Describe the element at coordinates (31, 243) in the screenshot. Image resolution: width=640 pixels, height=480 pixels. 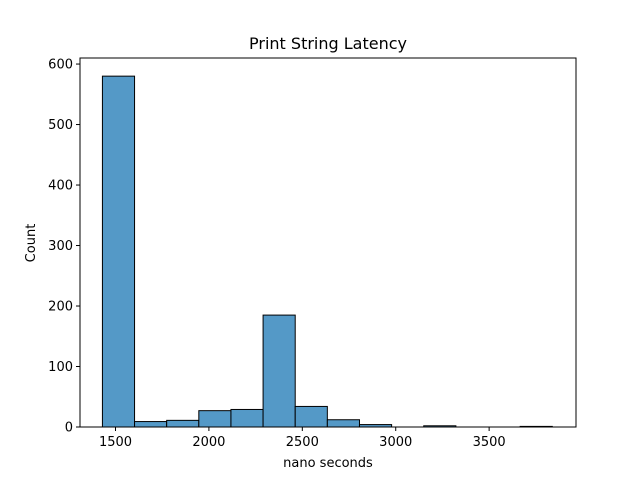
I see `y-axis-title: Count` at that location.